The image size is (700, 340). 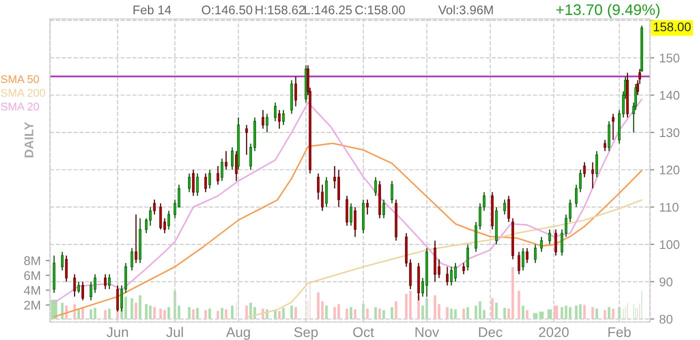 What do you see at coordinates (363, 332) in the screenshot?
I see `x-tick-label: Oct` at bounding box center [363, 332].